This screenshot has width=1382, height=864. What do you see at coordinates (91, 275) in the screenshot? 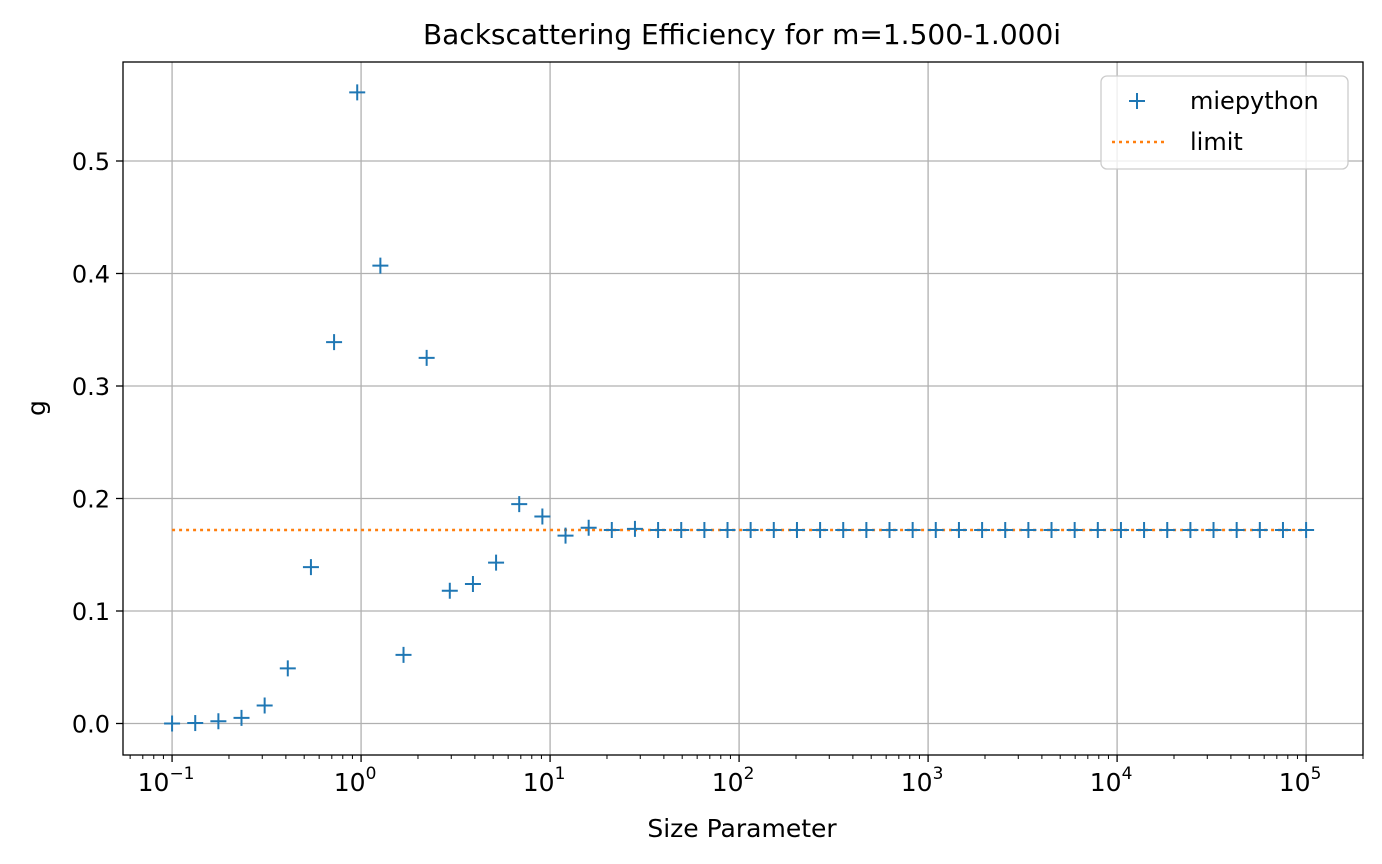
I see `y-tick-label: 0.4` at bounding box center [91, 275].